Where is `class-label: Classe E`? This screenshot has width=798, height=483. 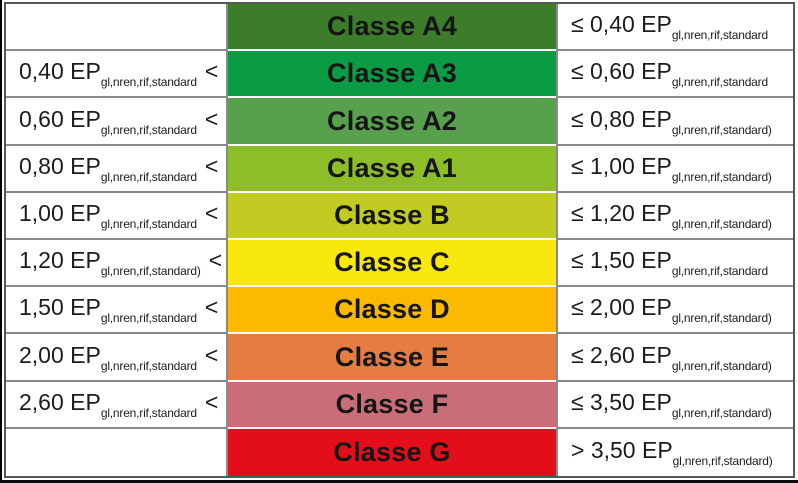 class-label: Classe E is located at coordinates (392, 356).